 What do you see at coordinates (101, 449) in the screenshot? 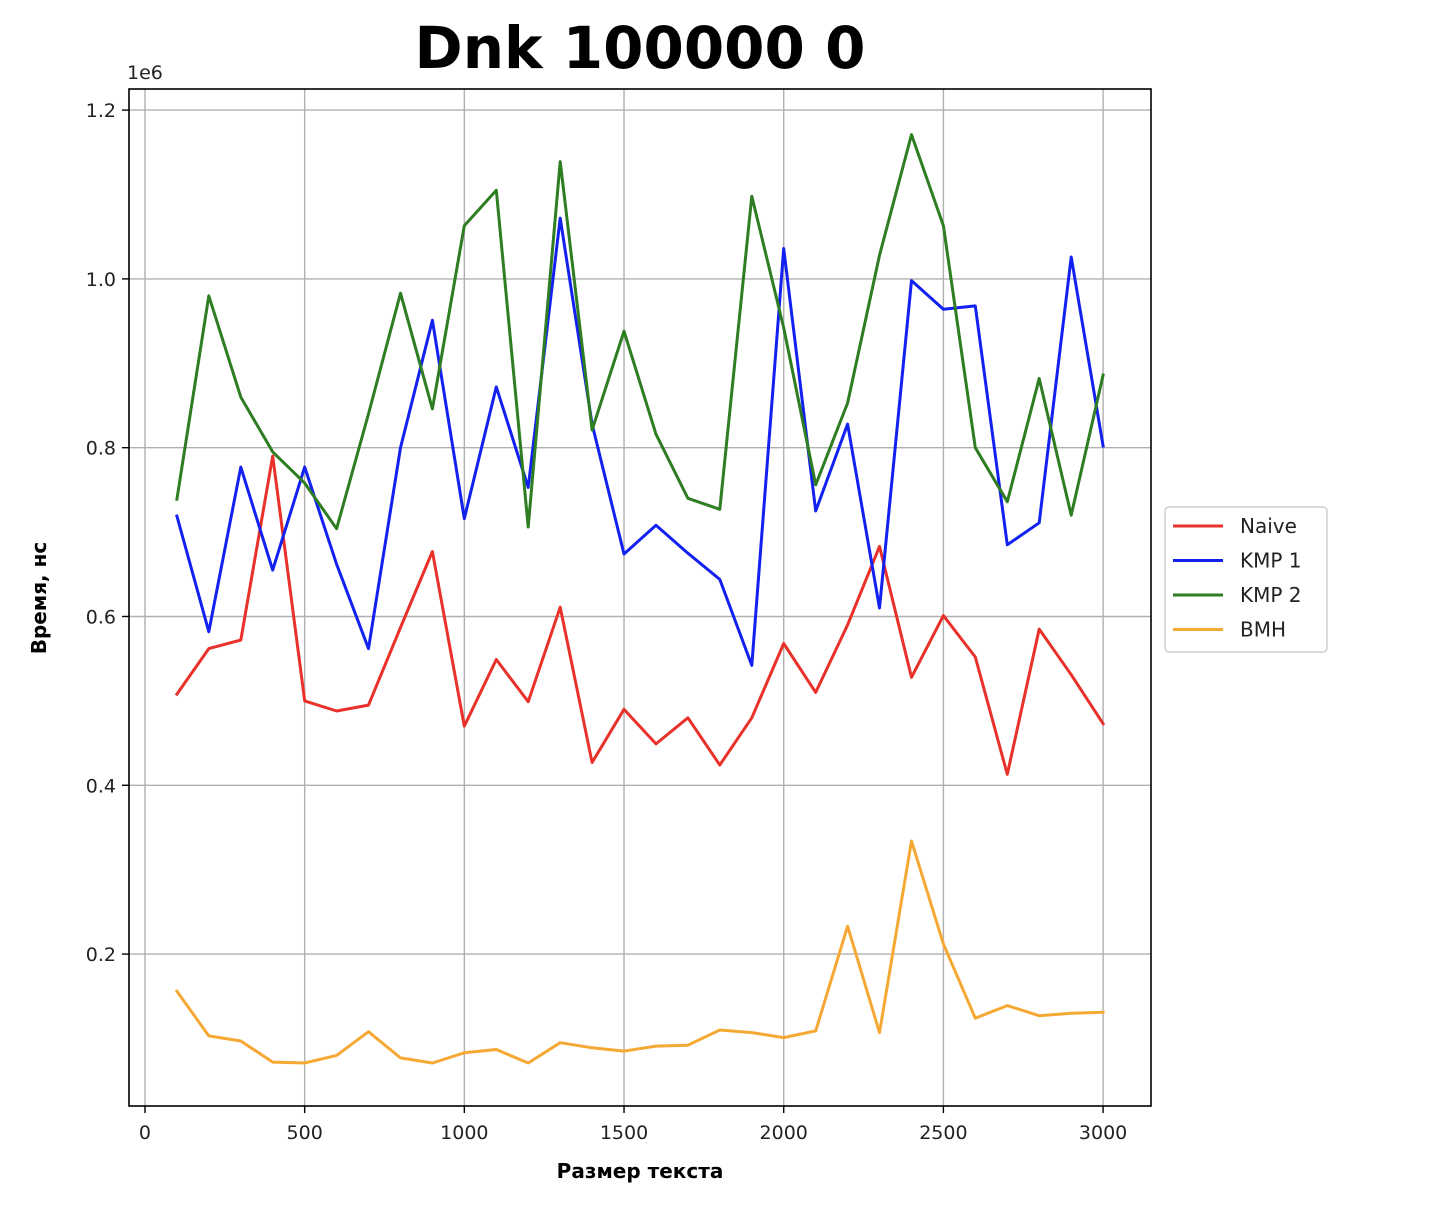
I see `y-tick-label: 0.8` at bounding box center [101, 449].